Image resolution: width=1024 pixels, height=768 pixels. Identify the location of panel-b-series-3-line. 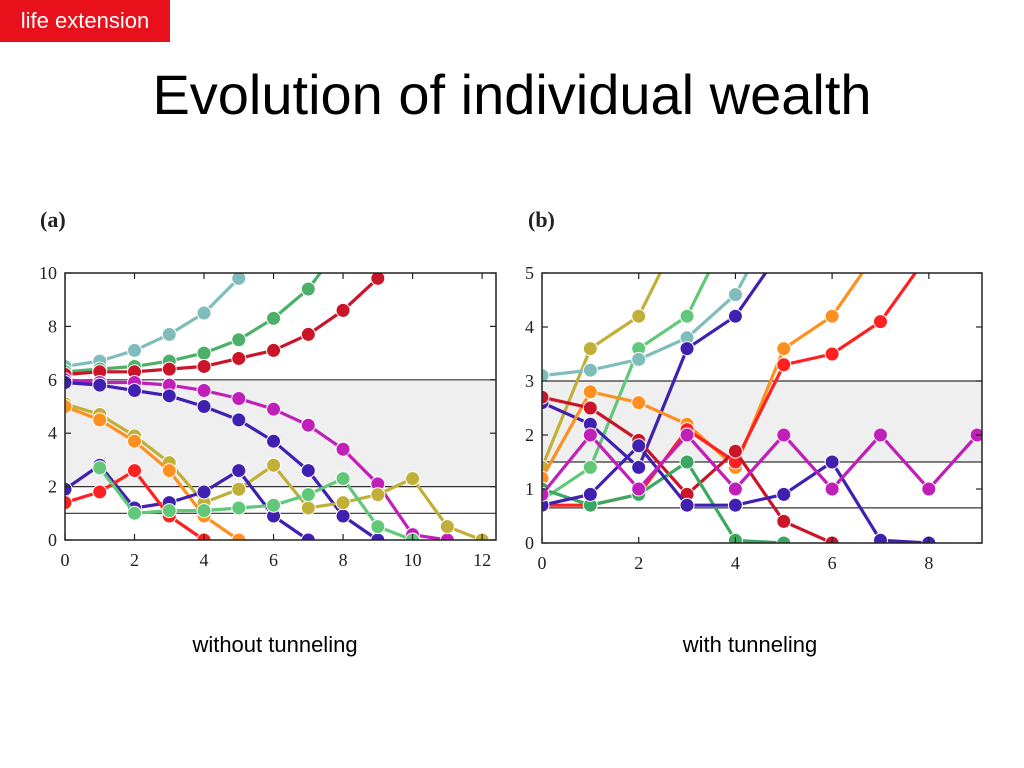
(655, 371).